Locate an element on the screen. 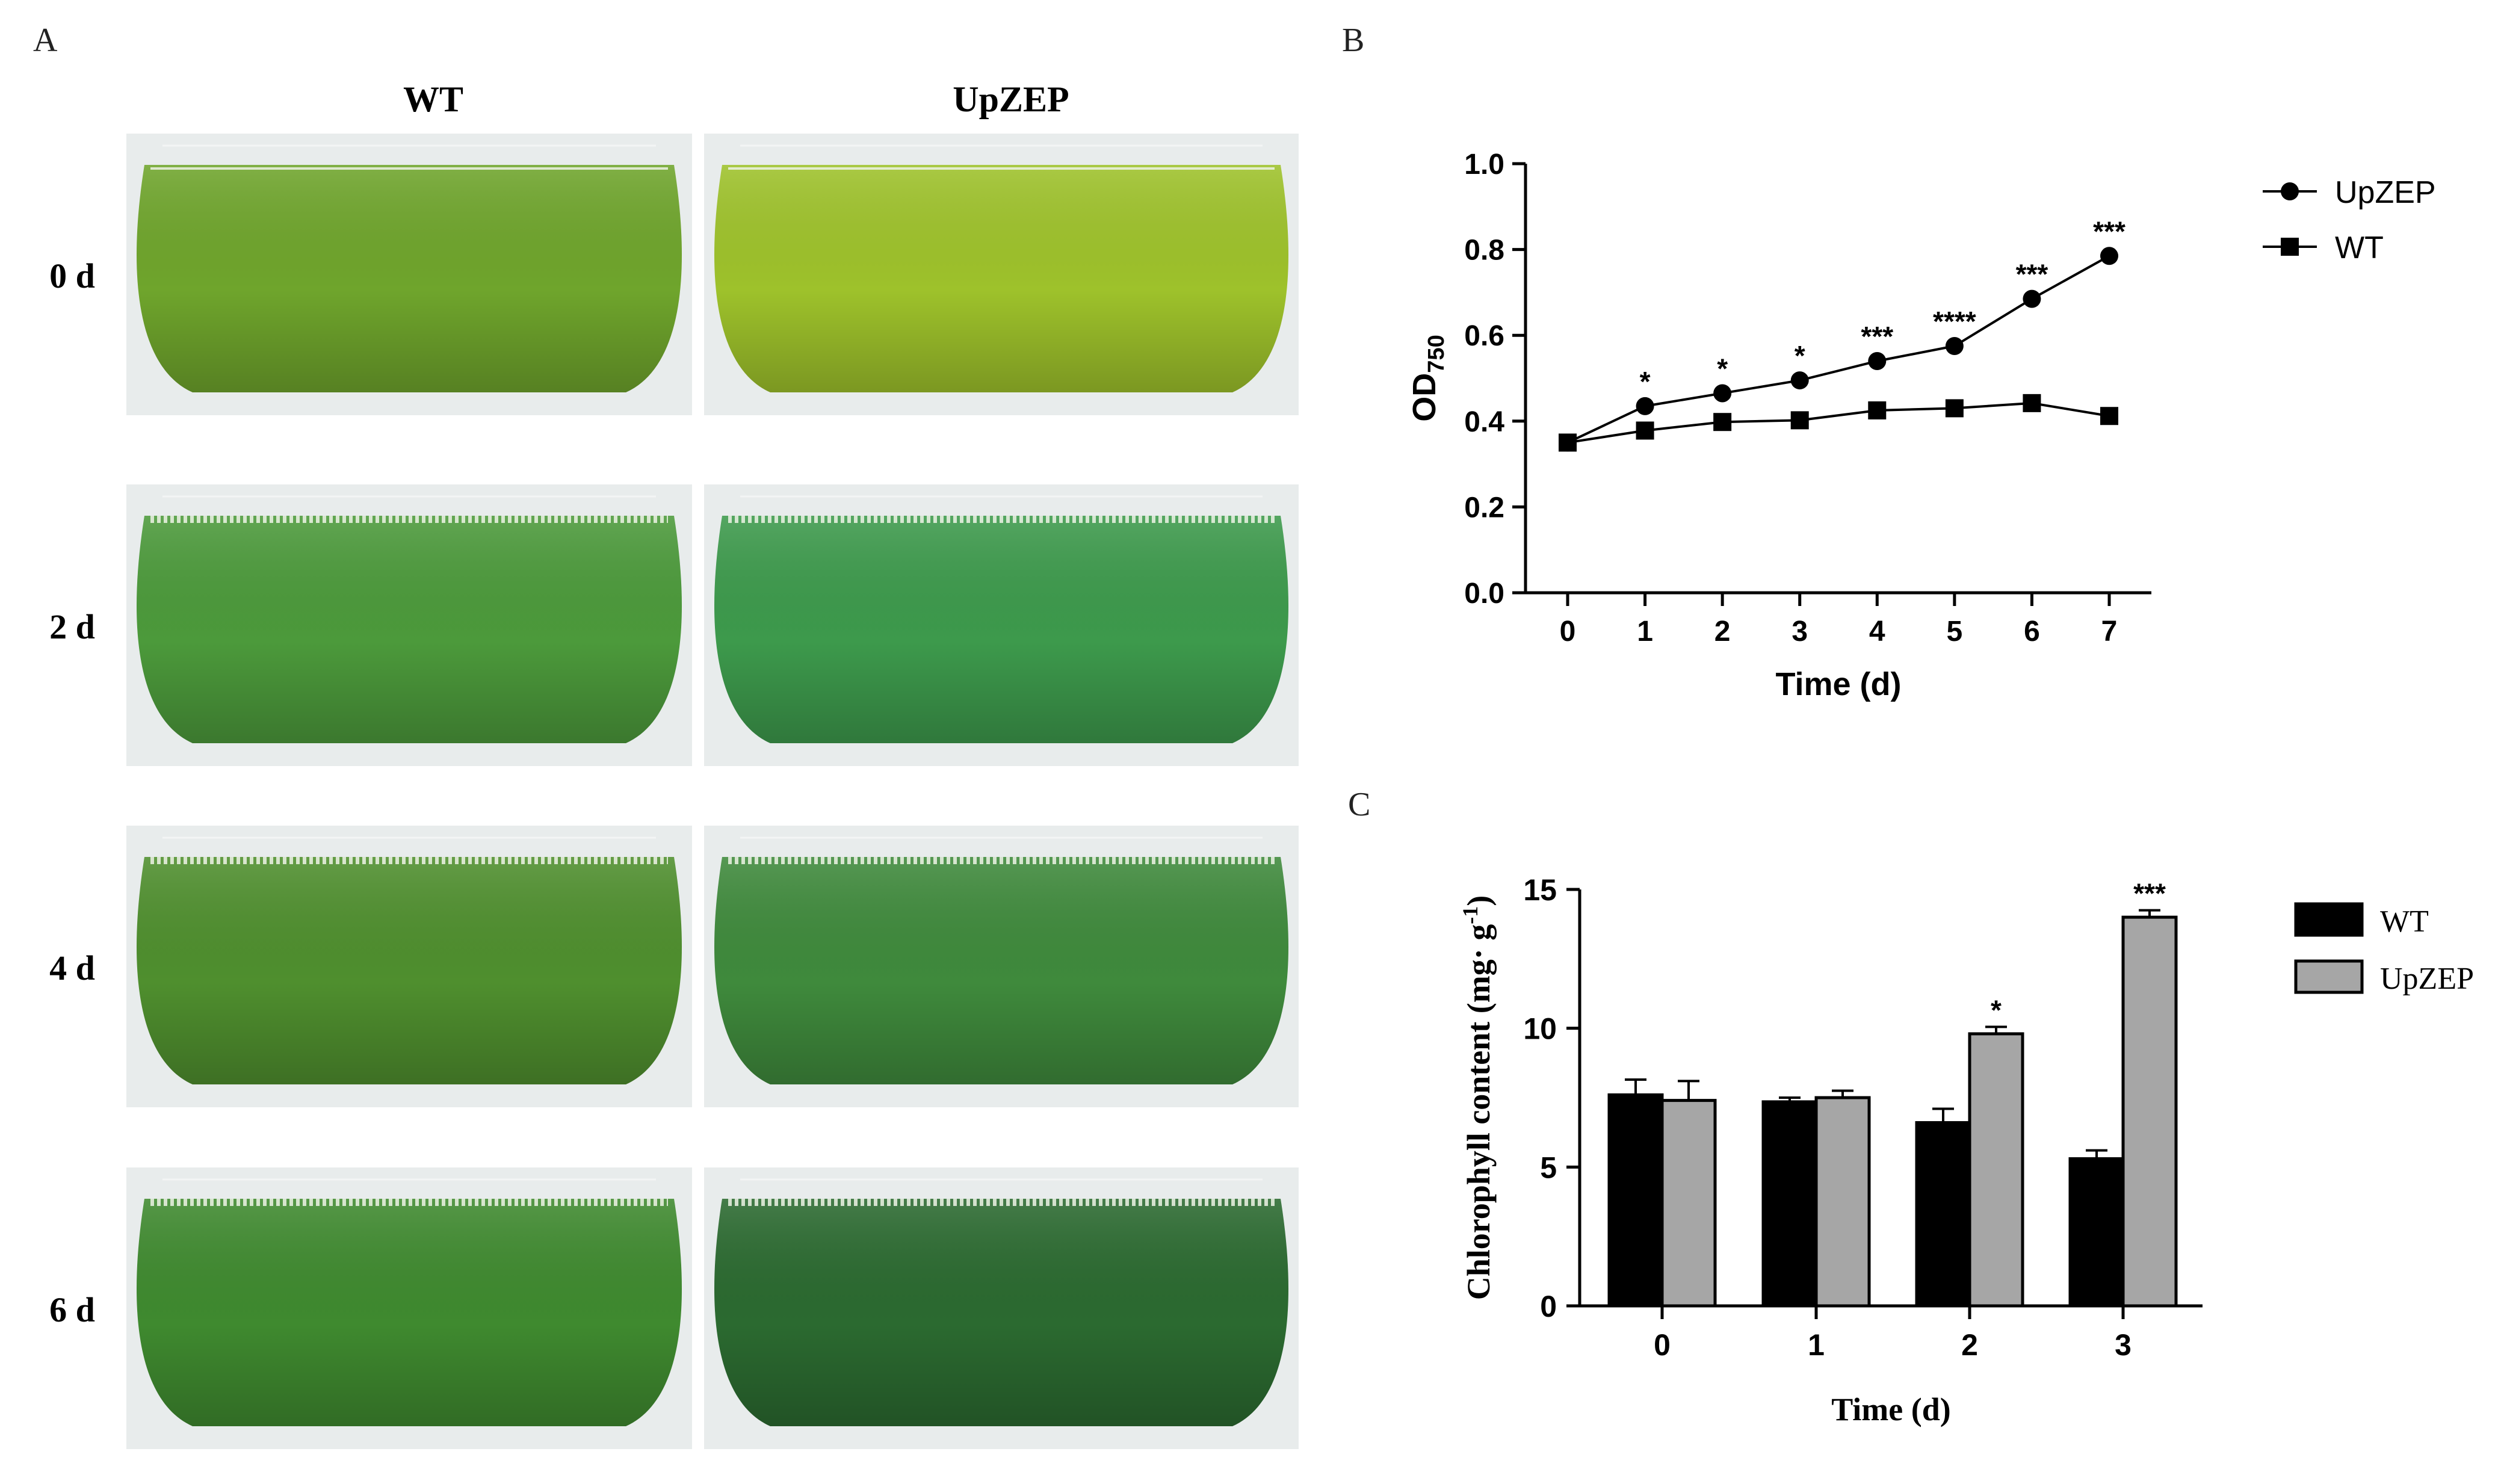  x-tick-label: 4 is located at coordinates (1877, 632).